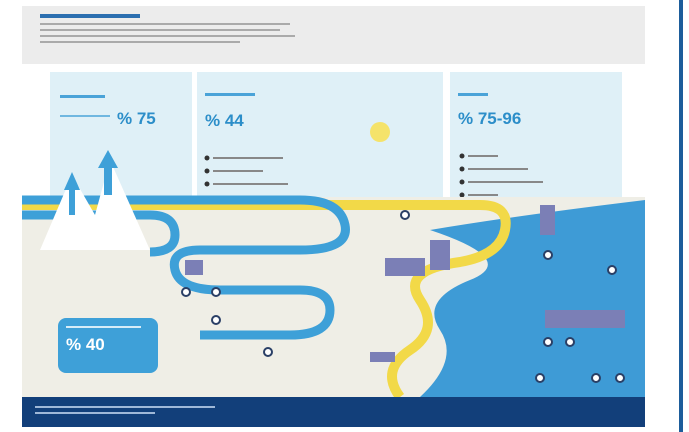  What do you see at coordinates (85, 116) in the screenshot?
I see `panel-text` at bounding box center [85, 116].